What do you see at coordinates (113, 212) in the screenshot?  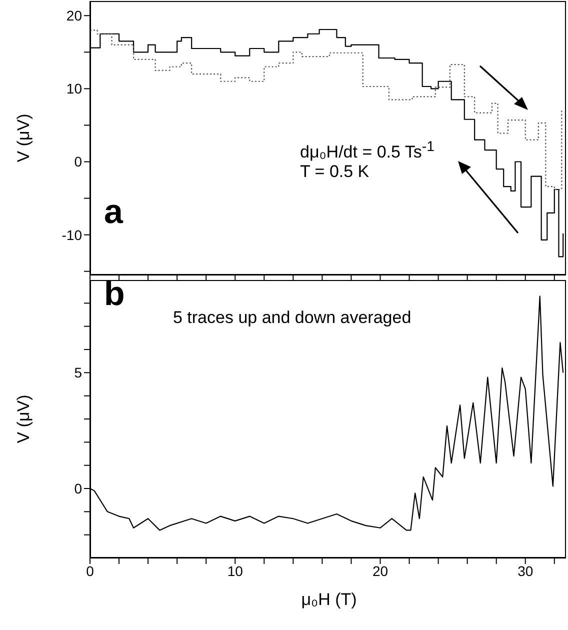 I see `annotation: a` at bounding box center [113, 212].